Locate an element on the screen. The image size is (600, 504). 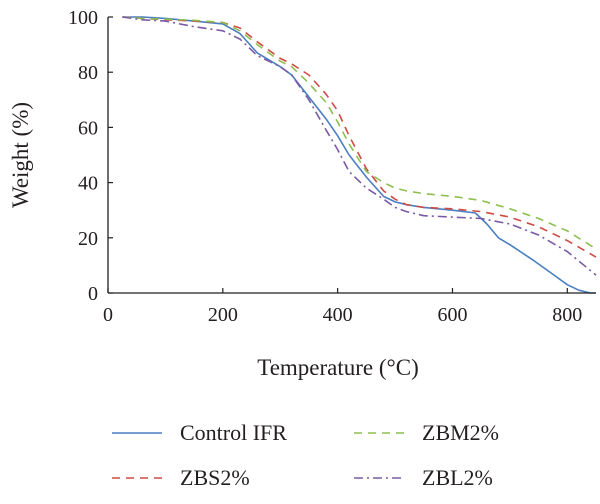
y-tick-label: 100 is located at coordinates (83, 18).